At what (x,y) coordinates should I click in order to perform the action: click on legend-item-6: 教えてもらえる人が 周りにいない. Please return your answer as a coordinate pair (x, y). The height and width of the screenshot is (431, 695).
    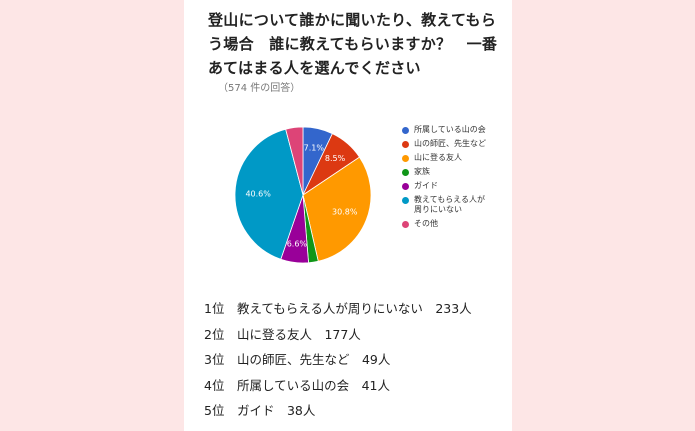
    Looking at the image, I should click on (454, 205).